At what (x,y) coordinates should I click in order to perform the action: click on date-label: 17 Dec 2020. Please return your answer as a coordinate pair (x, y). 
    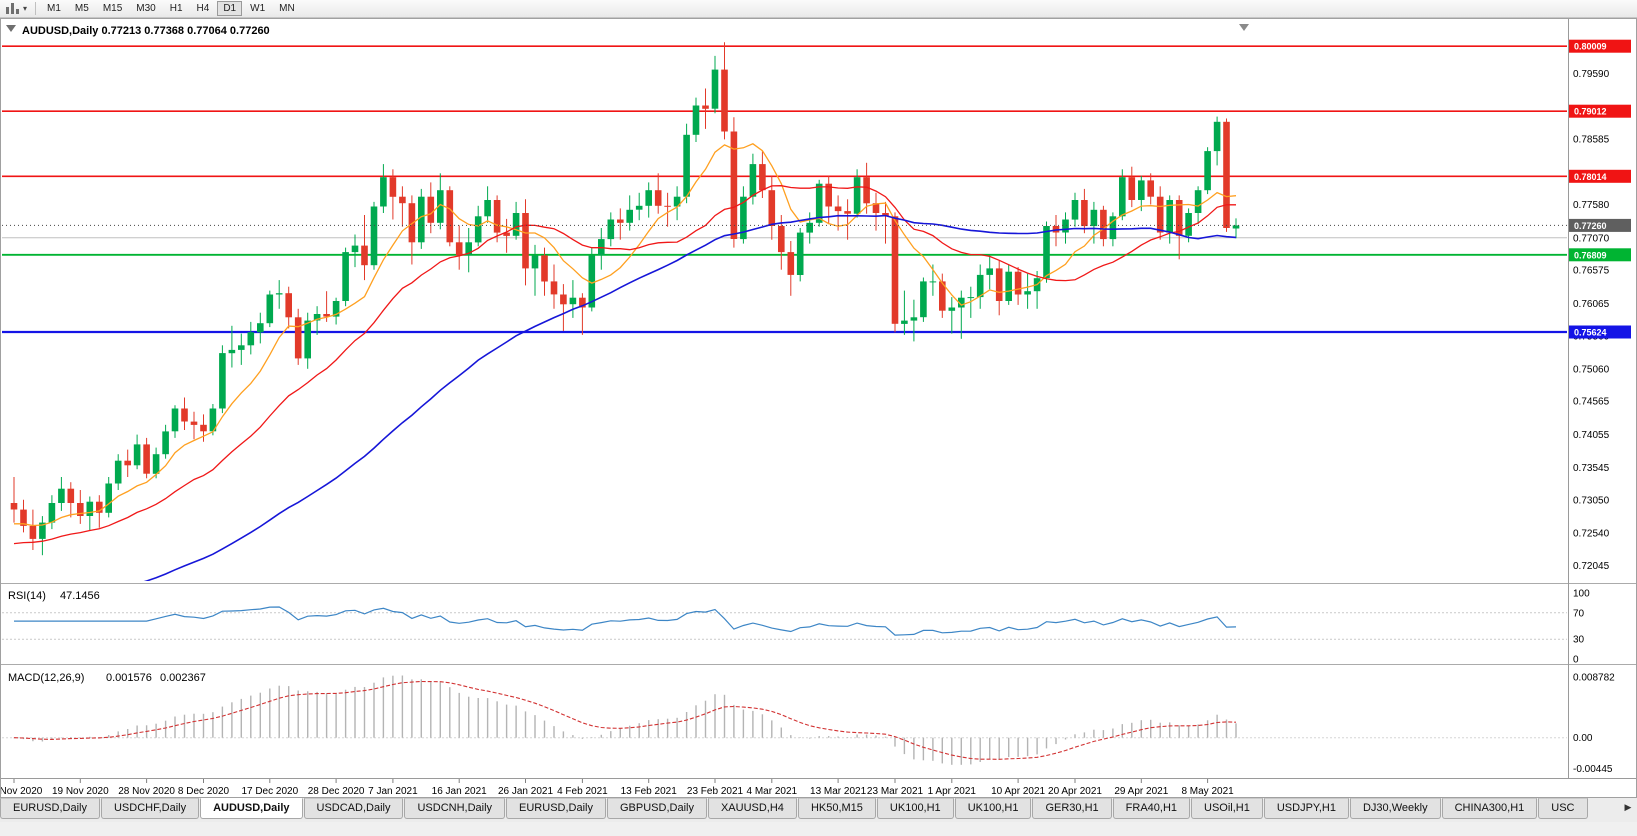
    Looking at the image, I should click on (269, 791).